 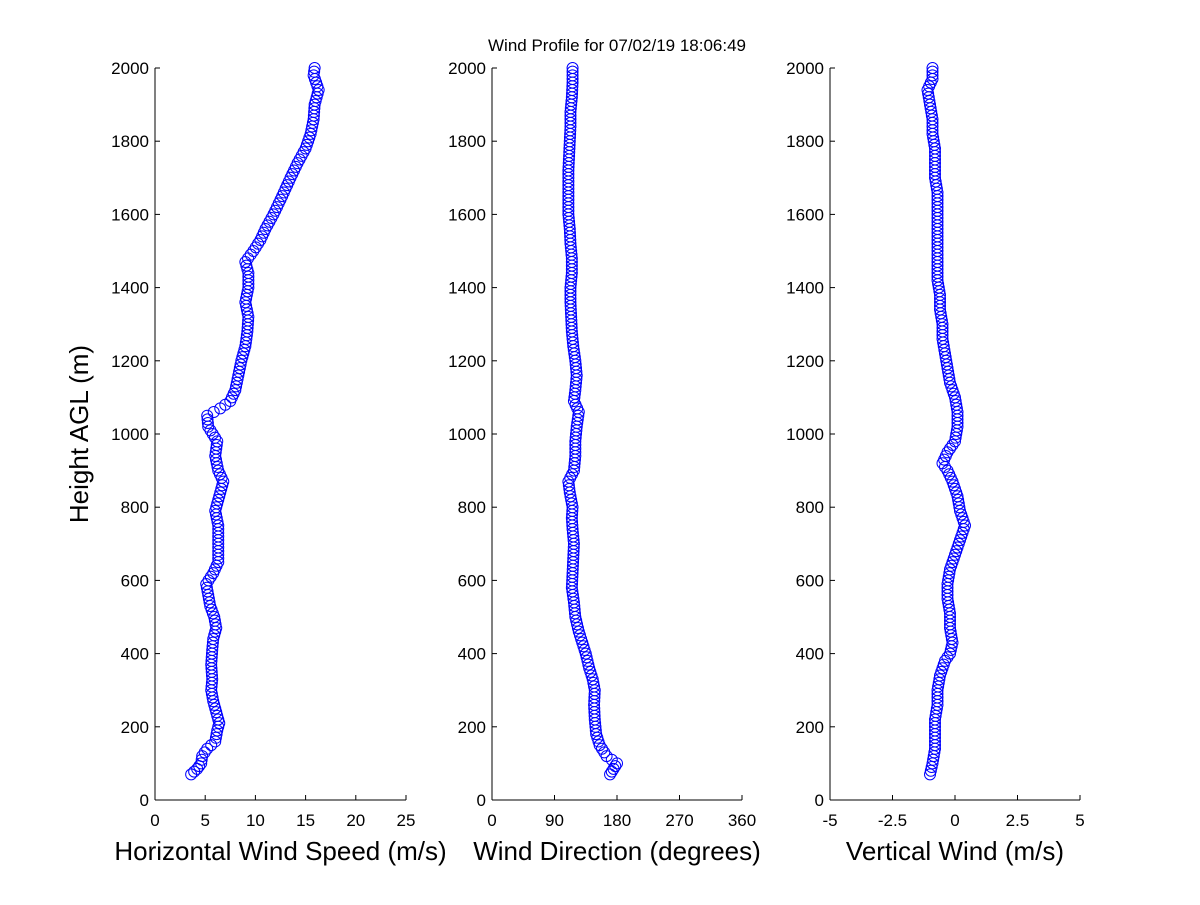 What do you see at coordinates (305, 820) in the screenshot?
I see `x-tick-label: 15` at bounding box center [305, 820].